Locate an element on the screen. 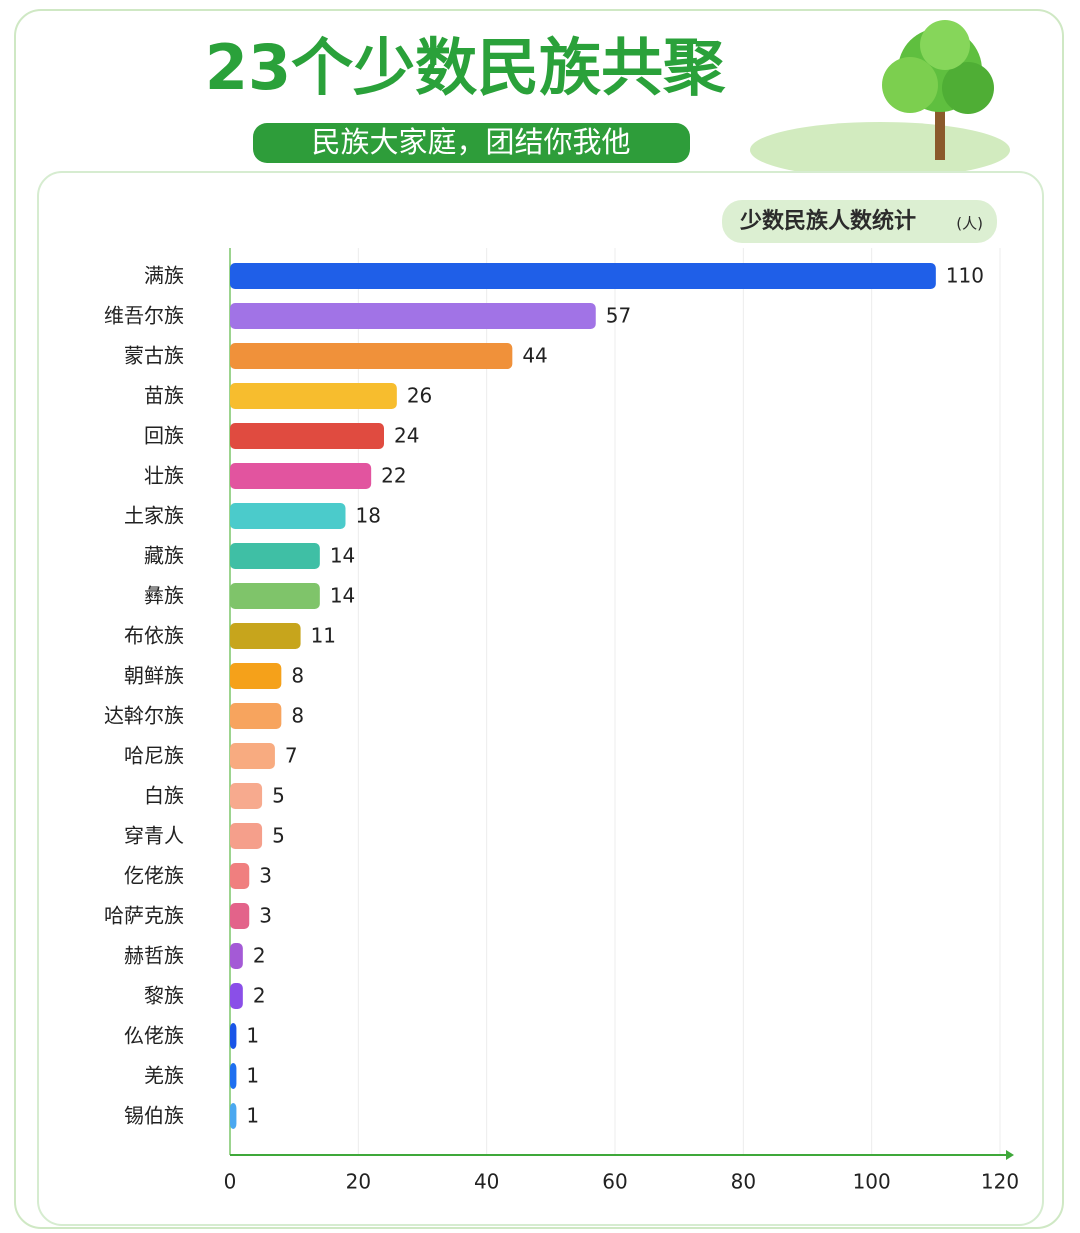  y-tick-label: 锡伯族 is located at coordinates (154, 1116).